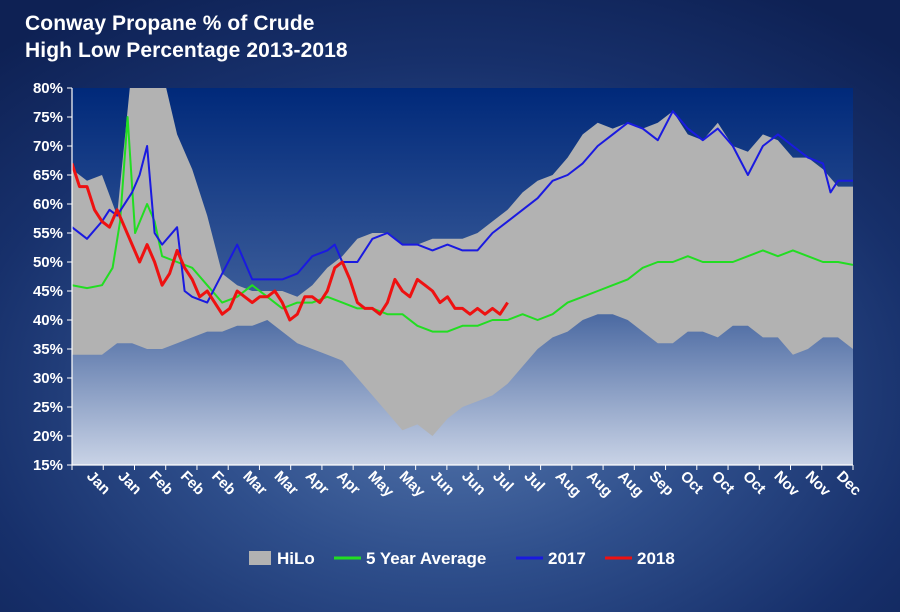  Describe the element at coordinates (48, 407) in the screenshot. I see `y-tick-label: 25%` at that location.